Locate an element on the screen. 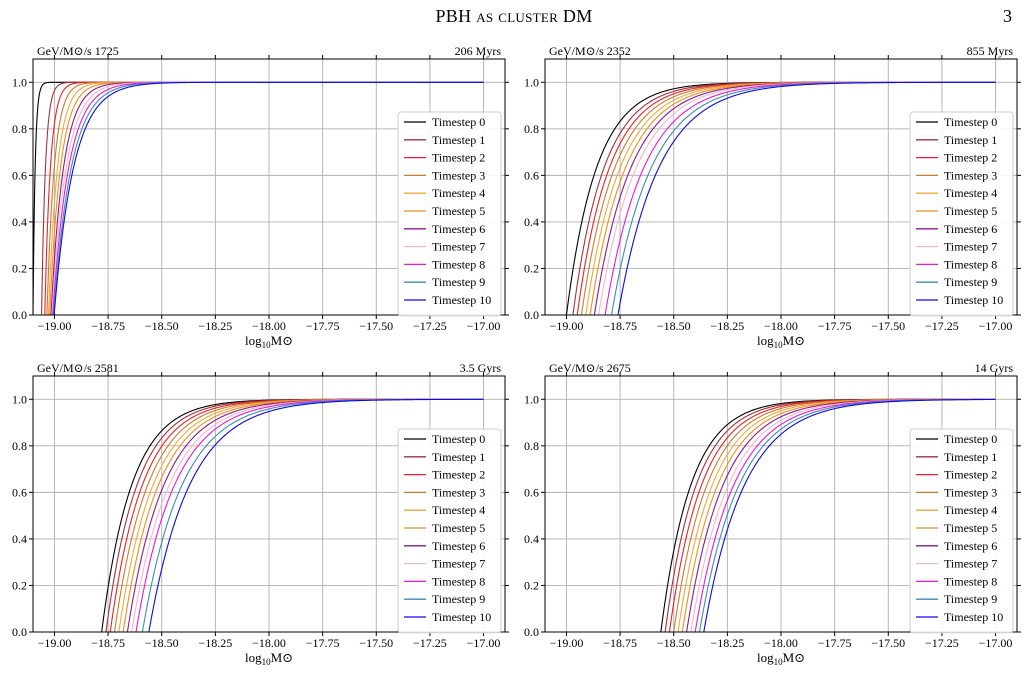  y-tick-label: 0.4 is located at coordinates (531, 222).